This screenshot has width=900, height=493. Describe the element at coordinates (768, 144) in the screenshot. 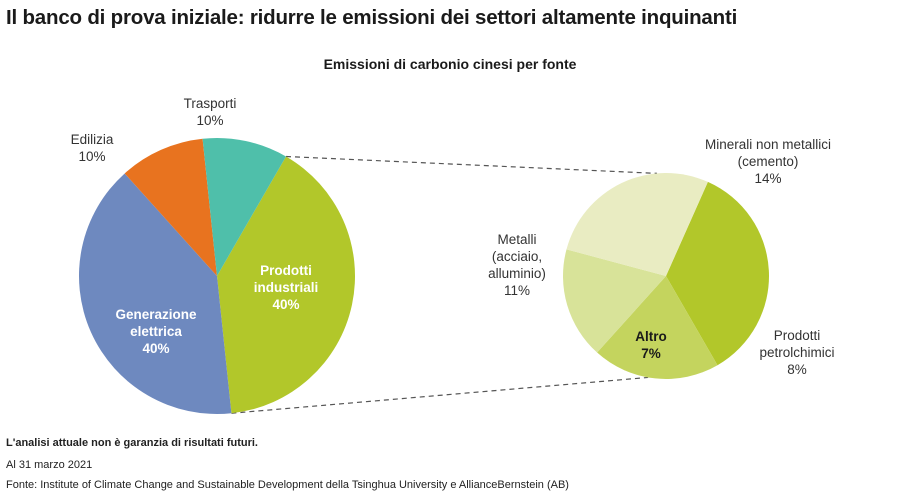

I see `sub-label-0: Minerali non metallici` at that location.